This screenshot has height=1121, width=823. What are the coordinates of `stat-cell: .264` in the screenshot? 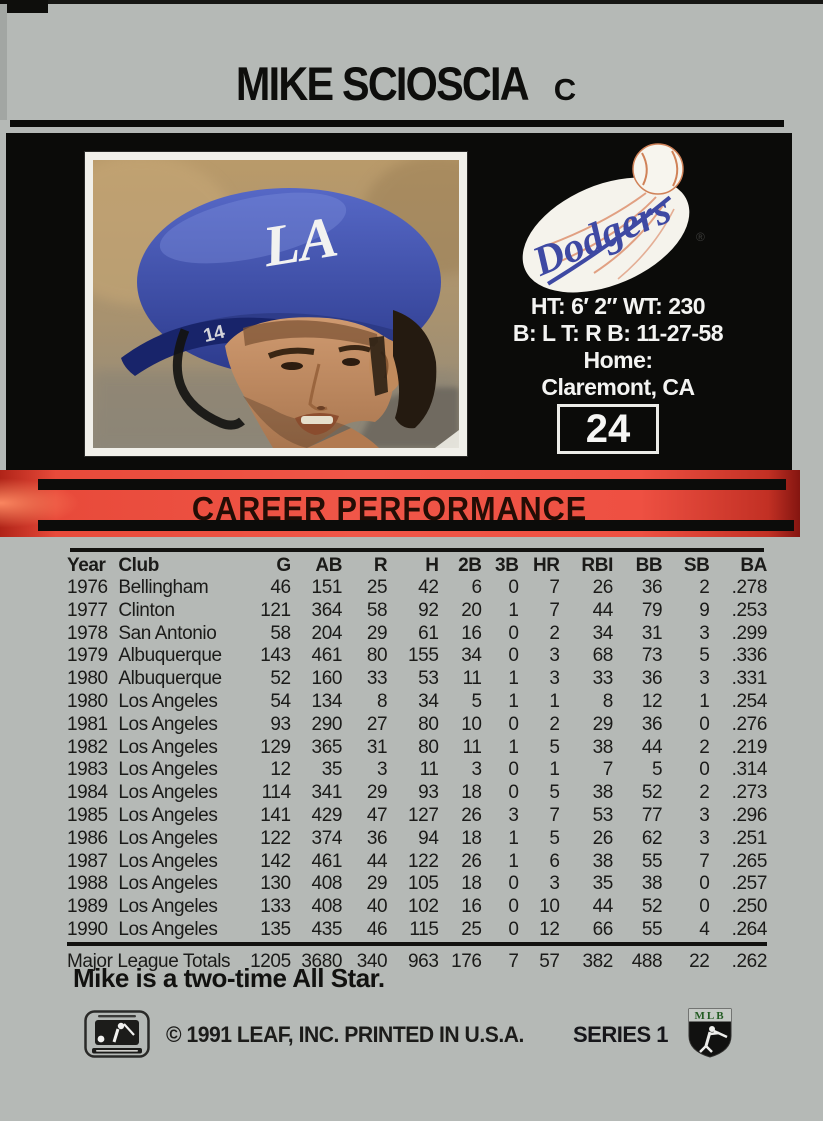 It's located at (749, 929).